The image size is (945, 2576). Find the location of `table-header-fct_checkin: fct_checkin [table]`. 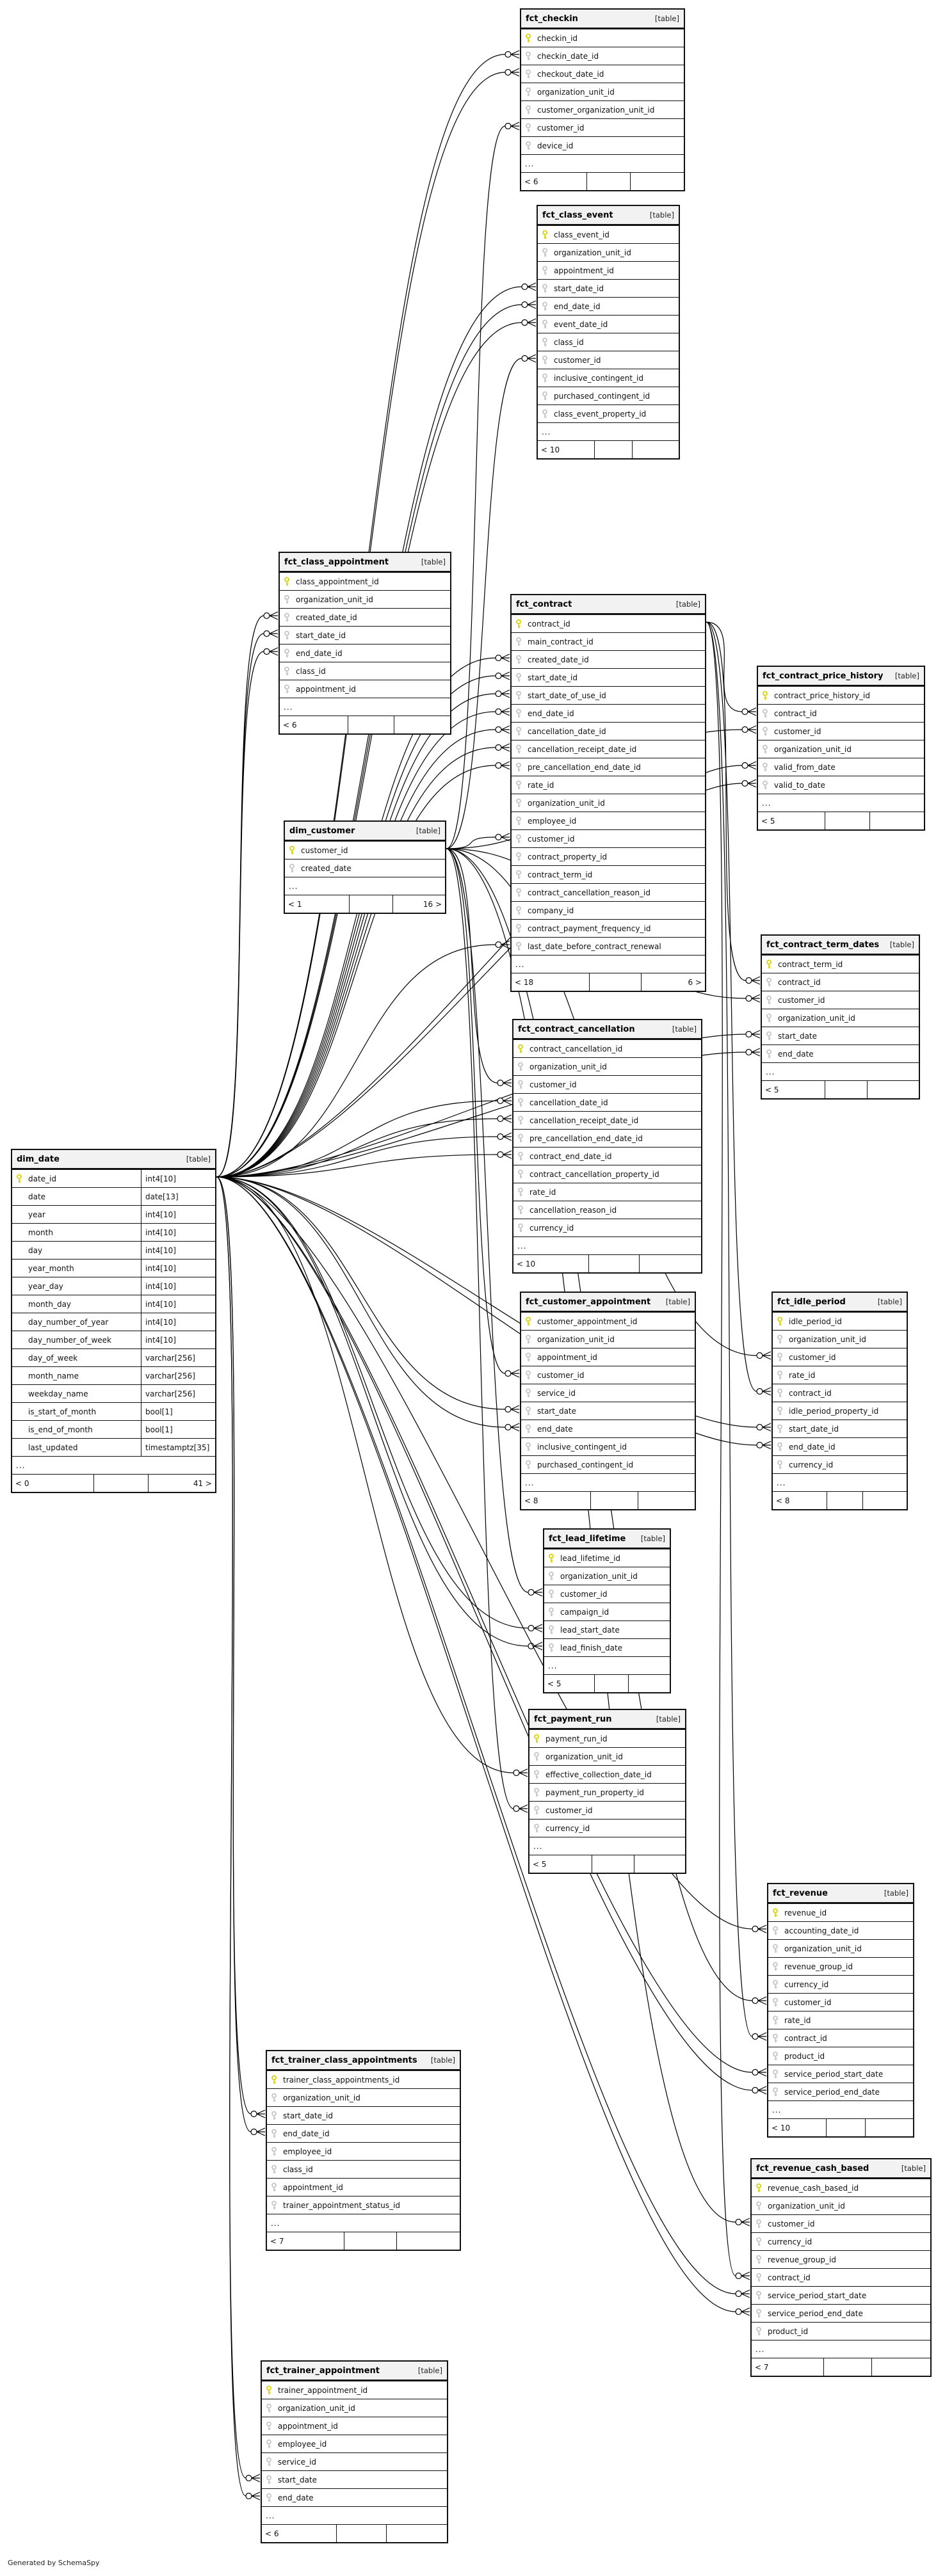

table-header-fct_checkin: fct_checkin [table] is located at coordinates (602, 19).